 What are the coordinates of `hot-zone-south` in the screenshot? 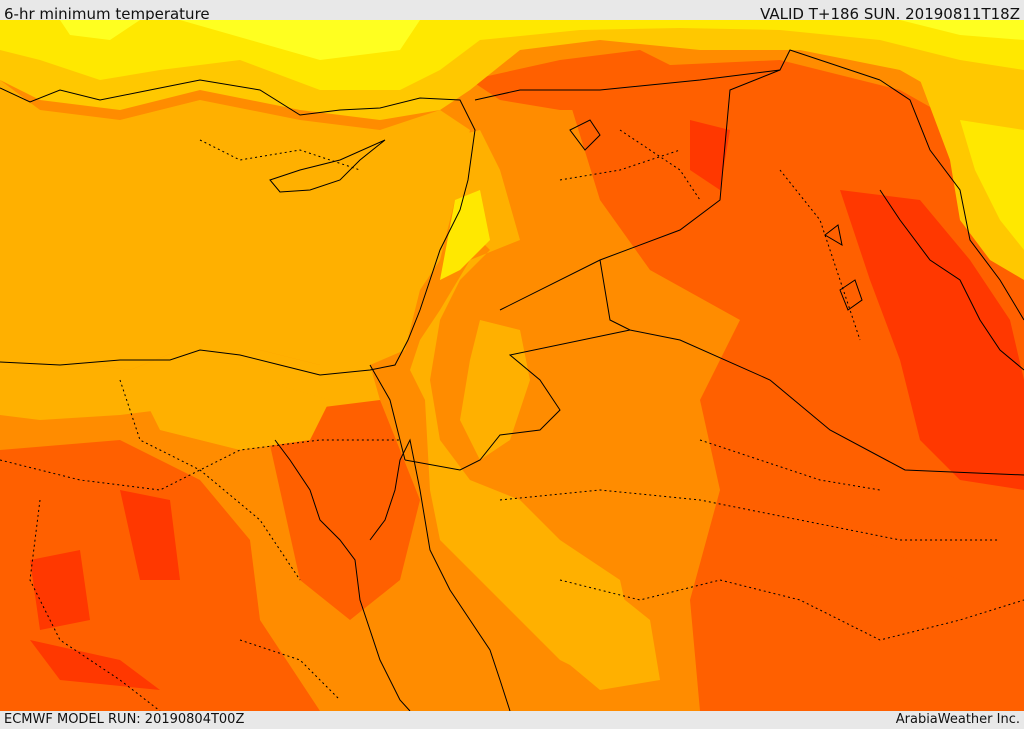 It's located at (872, 625).